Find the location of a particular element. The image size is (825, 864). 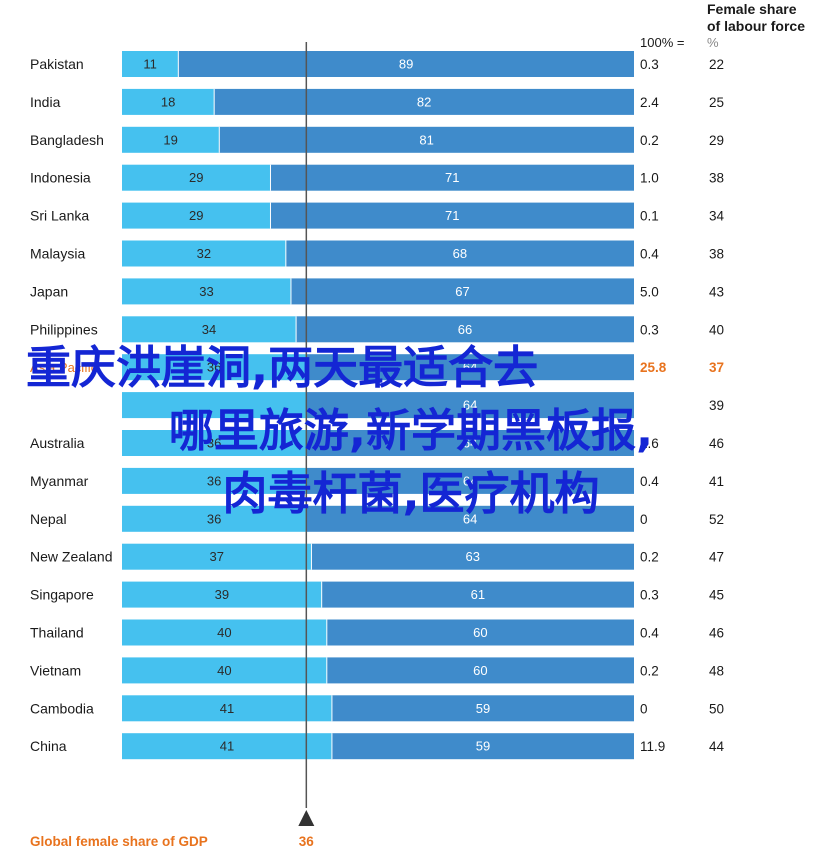

female-share-6: 43 is located at coordinates (716, 291).